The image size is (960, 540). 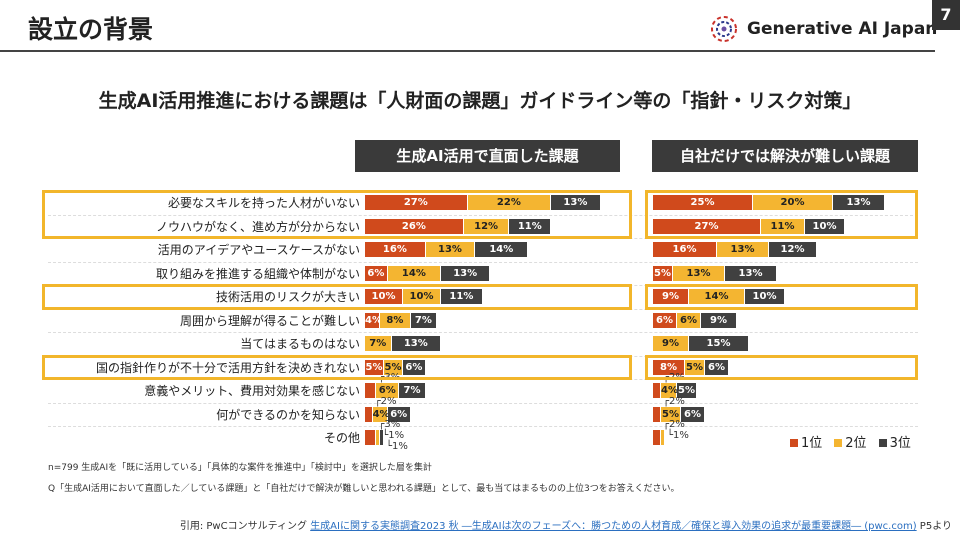 What do you see at coordinates (783, 226) in the screenshot?
I see `bar-right-rank2: 11%` at bounding box center [783, 226].